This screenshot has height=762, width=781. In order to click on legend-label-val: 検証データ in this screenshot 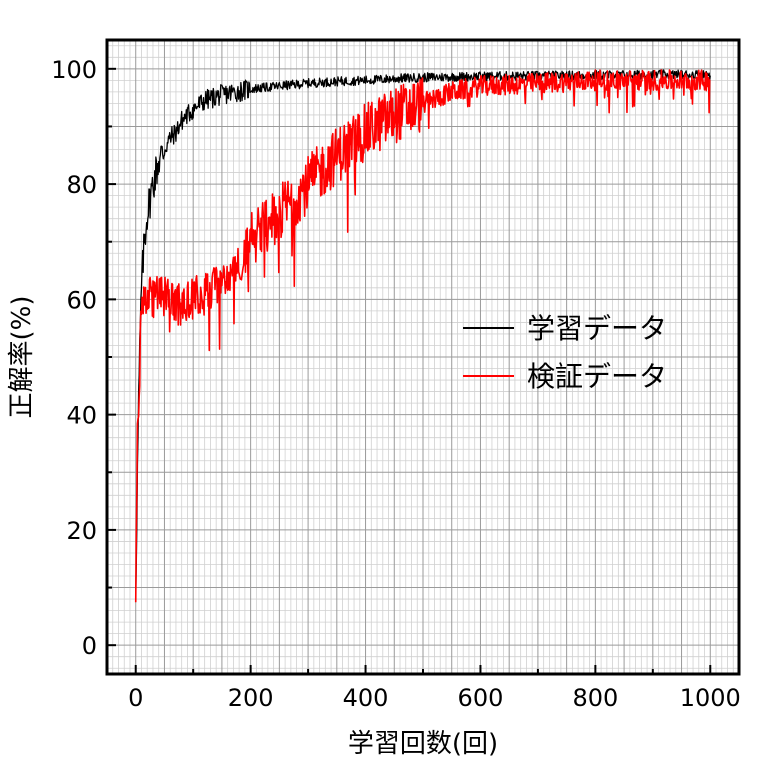, I will do `click(597, 376)`.